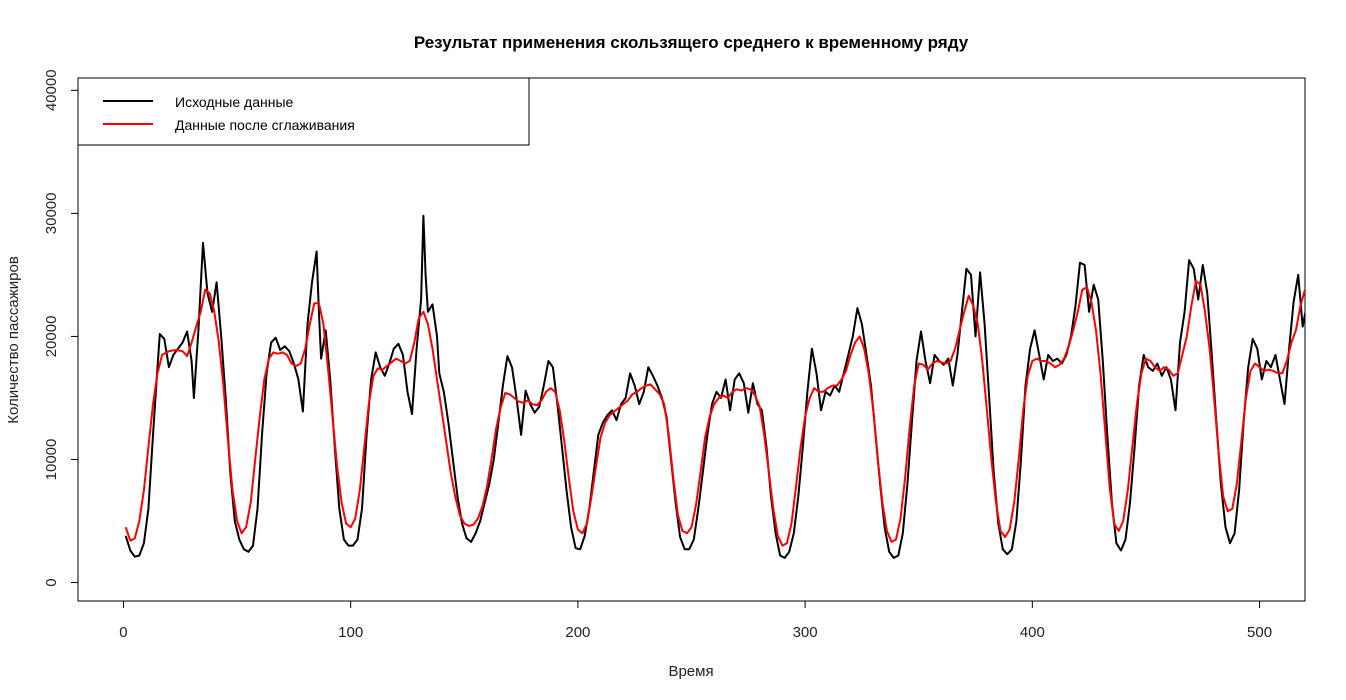 Image resolution: width=1346 pixels, height=700 pixels. I want to click on x-tick-label: 400, so click(1032, 632).